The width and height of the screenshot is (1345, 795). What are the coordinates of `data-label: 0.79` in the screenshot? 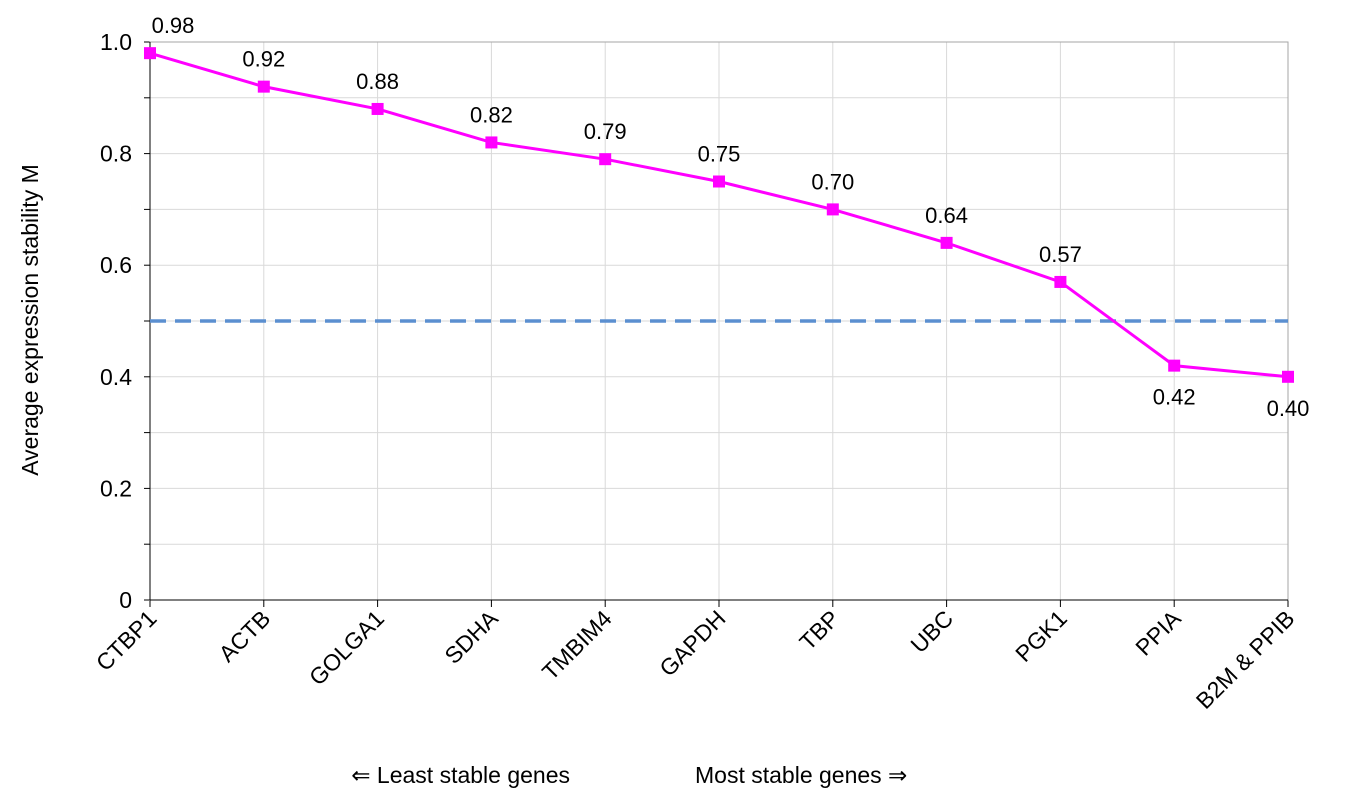 It's located at (605, 131).